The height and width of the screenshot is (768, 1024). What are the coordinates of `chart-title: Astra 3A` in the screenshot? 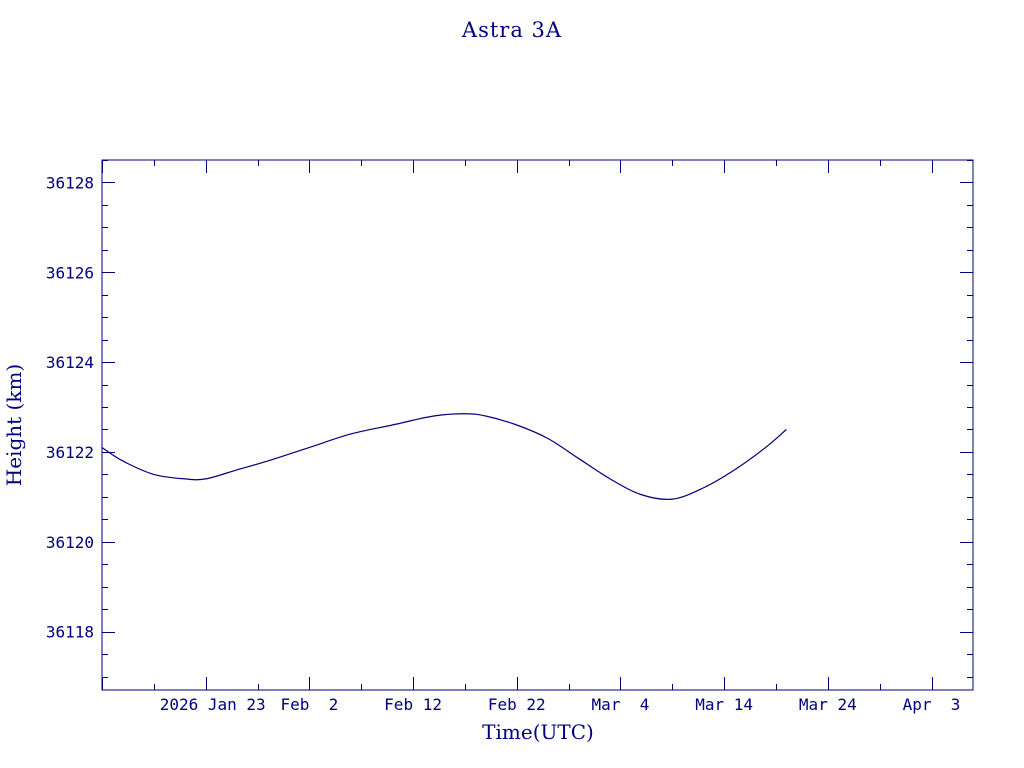 It's located at (511, 30).